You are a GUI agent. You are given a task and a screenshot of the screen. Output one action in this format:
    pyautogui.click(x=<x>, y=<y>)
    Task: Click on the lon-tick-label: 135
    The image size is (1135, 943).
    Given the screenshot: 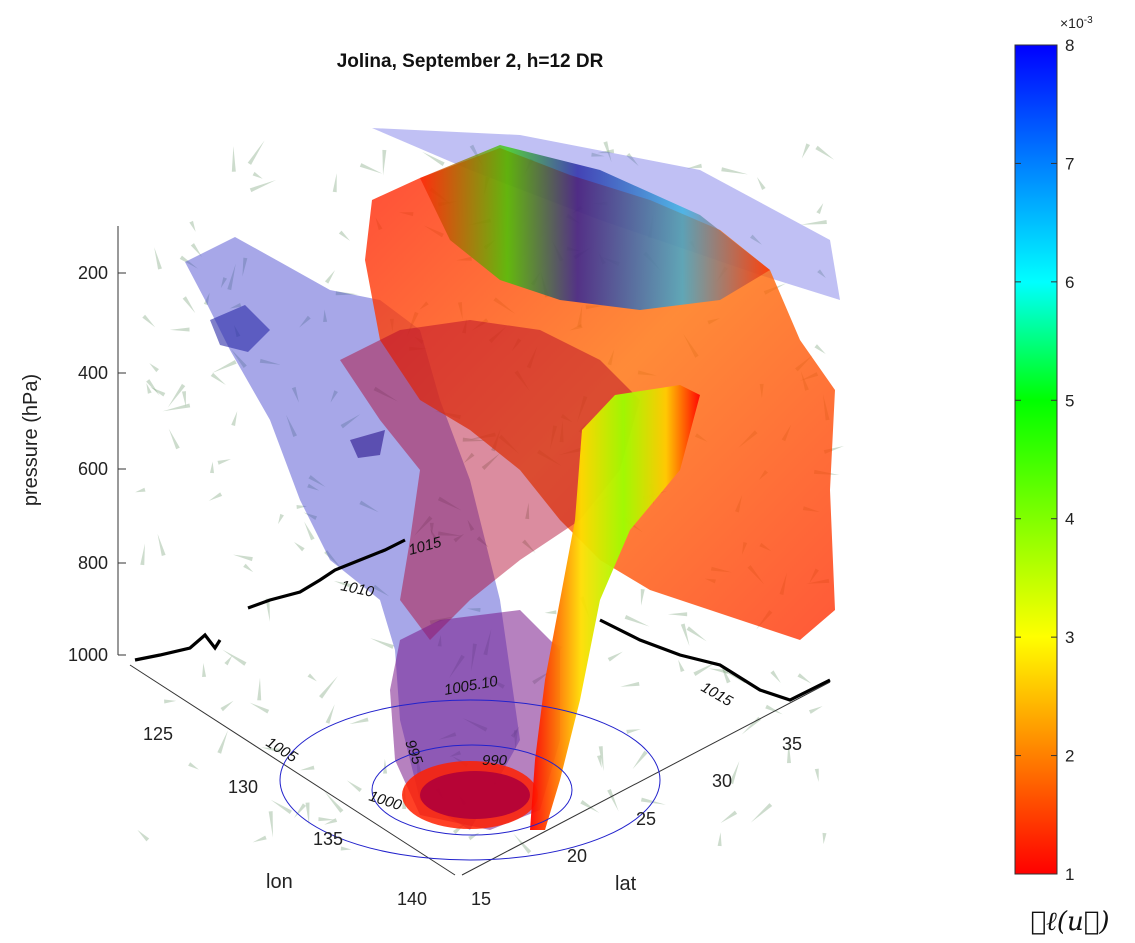 What is the action you would take?
    pyautogui.click(x=328, y=839)
    